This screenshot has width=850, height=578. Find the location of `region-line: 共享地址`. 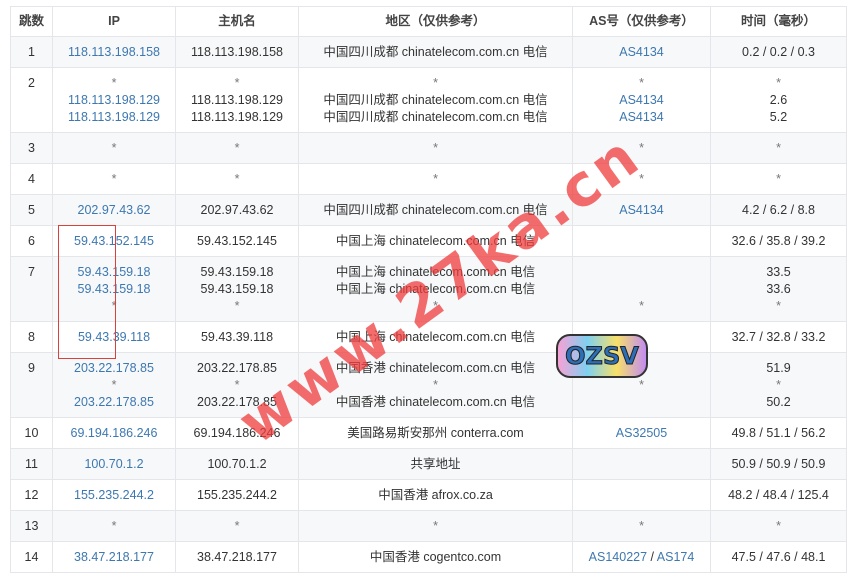

region-line: 共享地址 is located at coordinates (435, 463).